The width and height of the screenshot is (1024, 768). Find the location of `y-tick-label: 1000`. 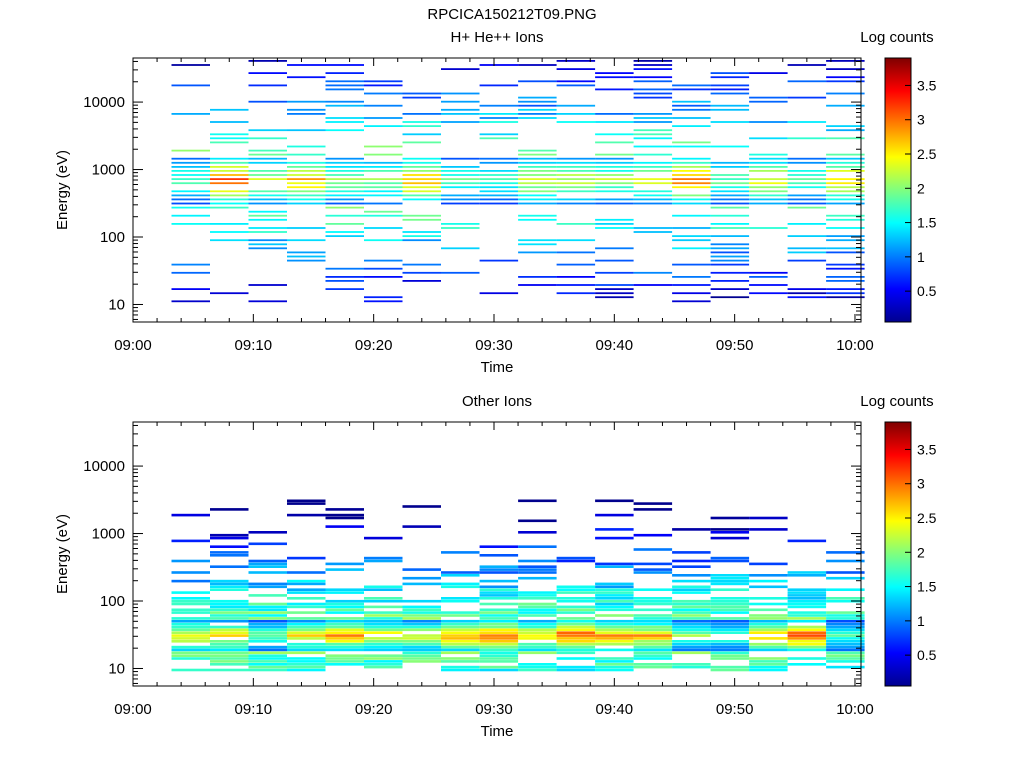

y-tick-label: 1000 is located at coordinates (108, 170).